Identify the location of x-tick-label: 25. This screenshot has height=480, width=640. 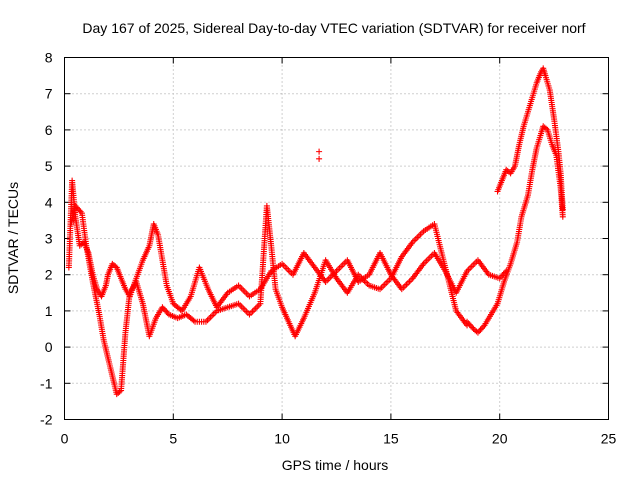
(609, 439).